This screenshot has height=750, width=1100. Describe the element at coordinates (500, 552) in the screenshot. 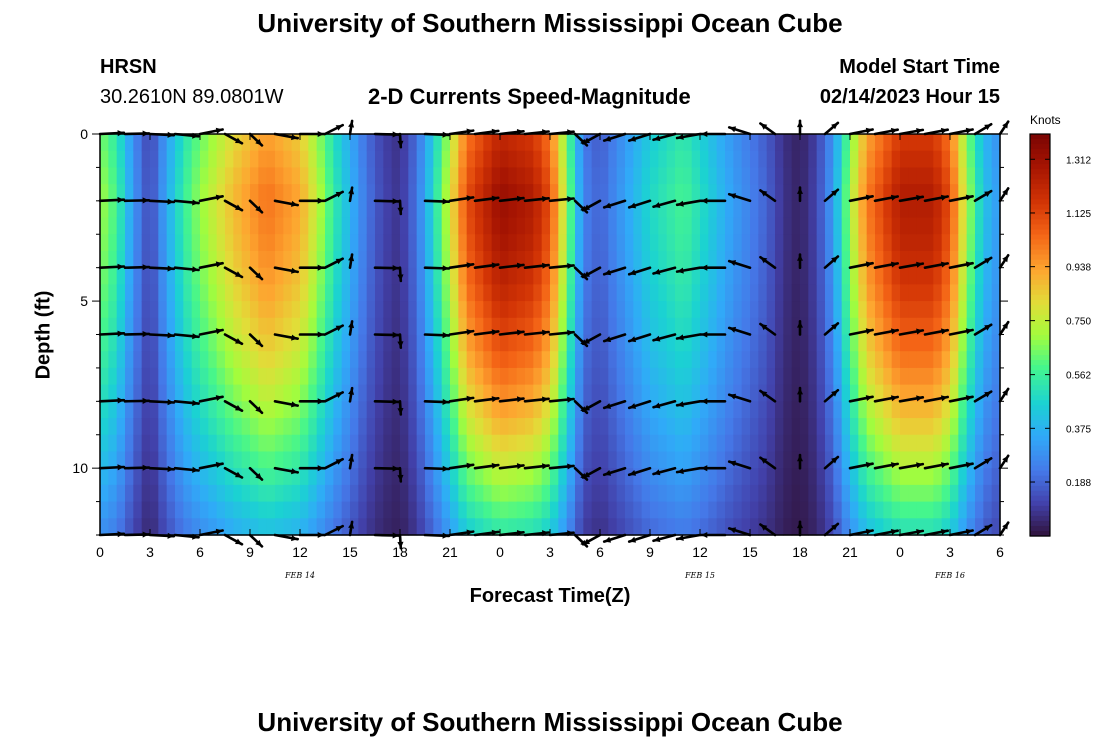

I see `x-tick-label: 0` at that location.